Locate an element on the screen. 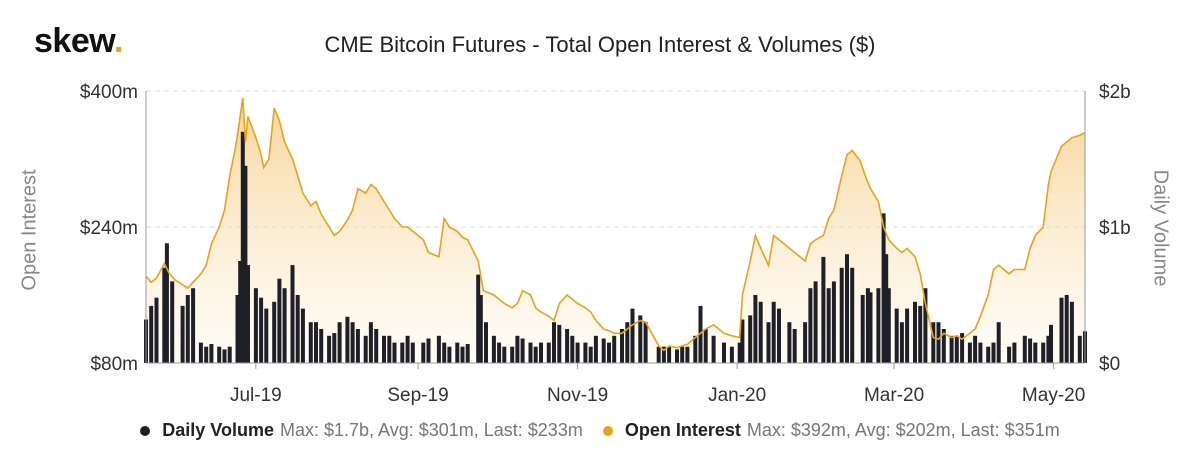  legend-dot-open-interest is located at coordinates (607, 430).